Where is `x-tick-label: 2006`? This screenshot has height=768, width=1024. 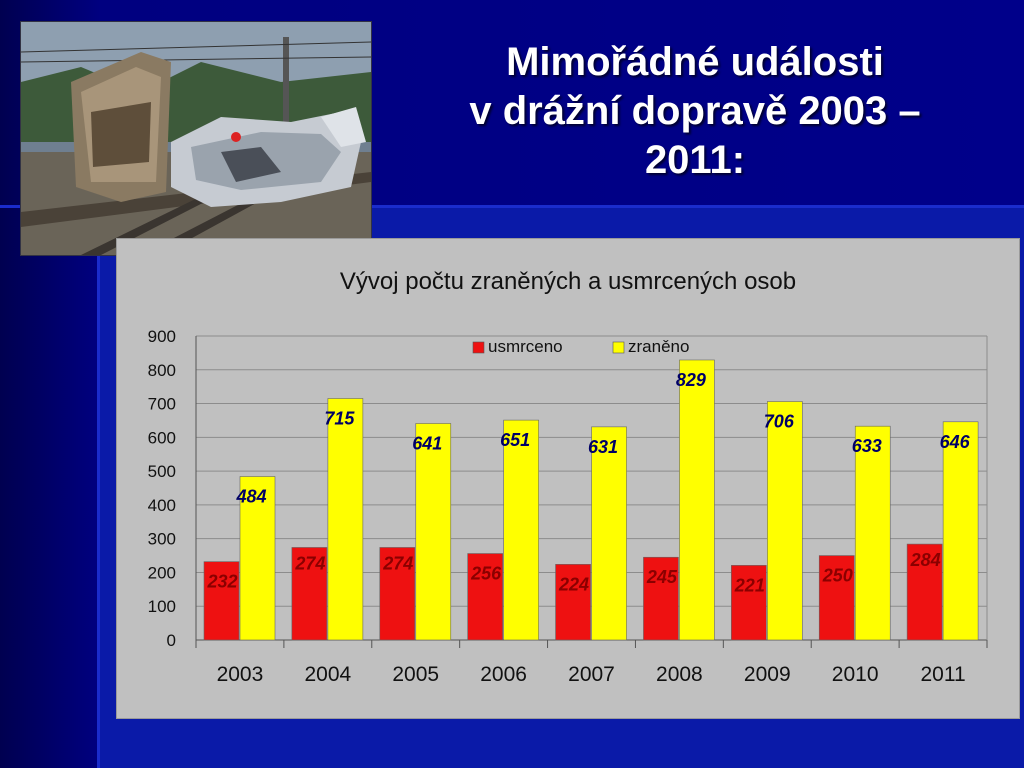 x-tick-label: 2006 is located at coordinates (503, 674).